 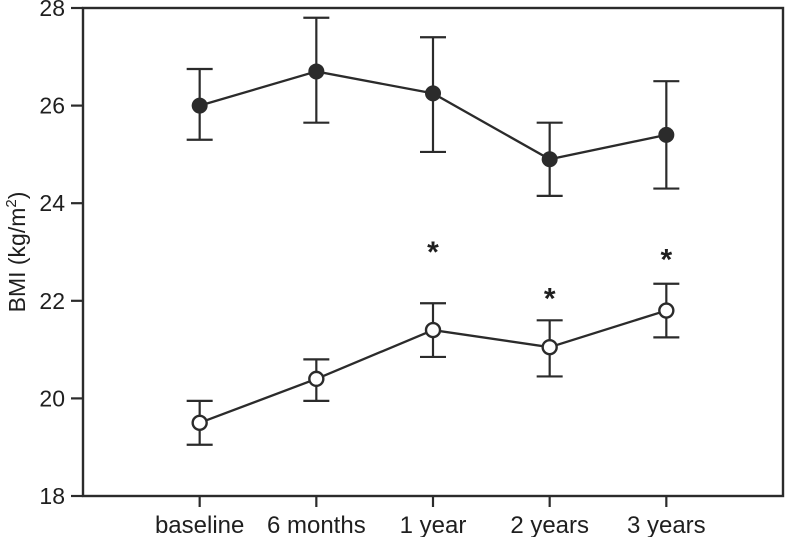 What do you see at coordinates (52, 301) in the screenshot?
I see `y-tick-label: 22` at bounding box center [52, 301].